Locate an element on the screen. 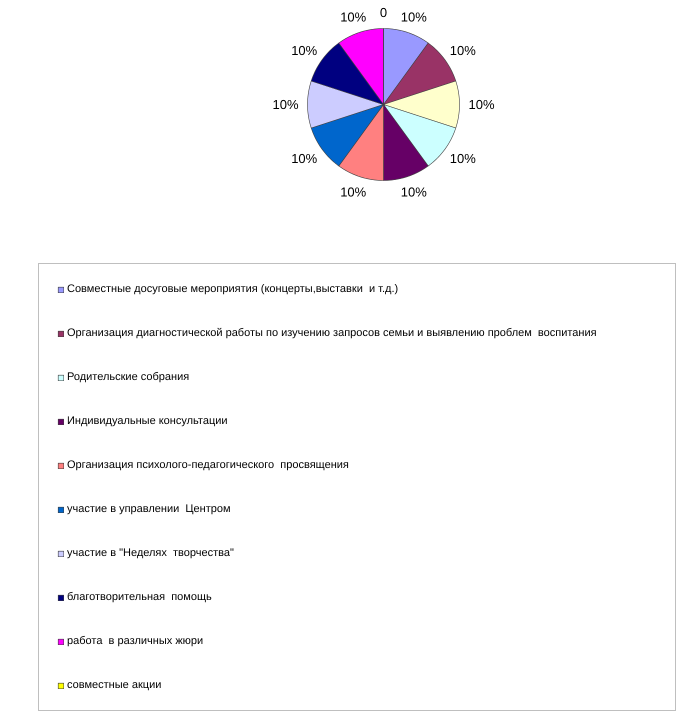  legend-label: участие в управлении Центром is located at coordinates (149, 509).